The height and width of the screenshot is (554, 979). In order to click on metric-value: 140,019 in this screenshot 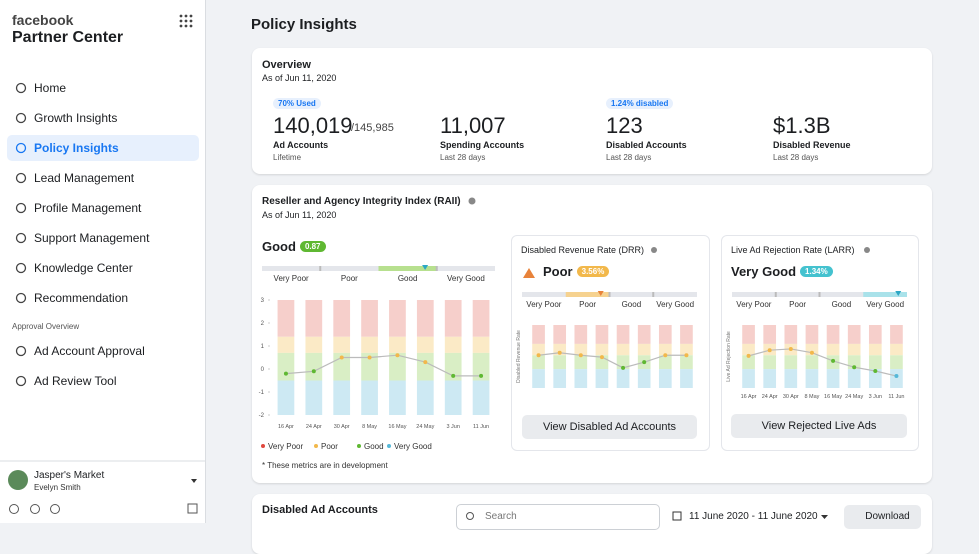, I will do `click(313, 125)`.